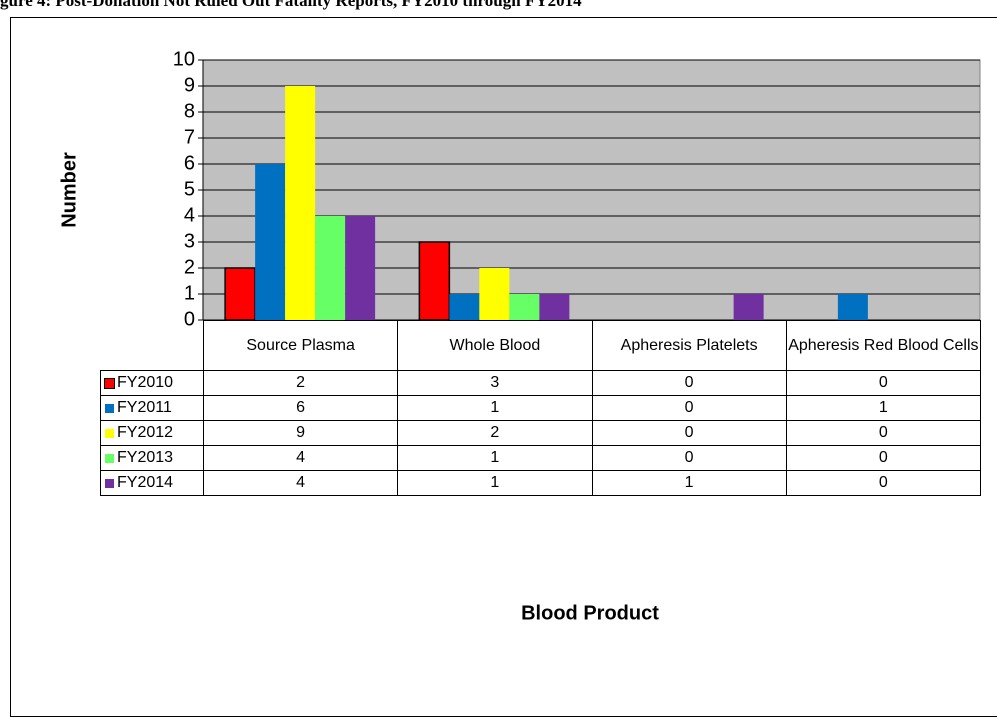 The height and width of the screenshot is (717, 997). I want to click on cell-text: Apheresis Red Blood Cells, so click(883, 345).